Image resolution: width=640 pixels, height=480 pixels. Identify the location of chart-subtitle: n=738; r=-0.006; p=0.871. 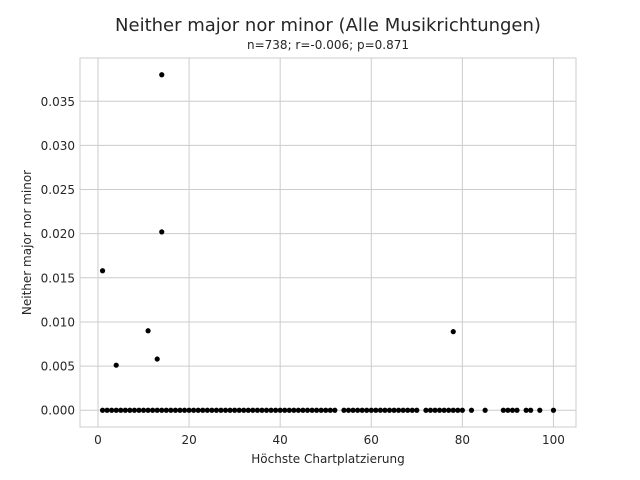
(328, 45).